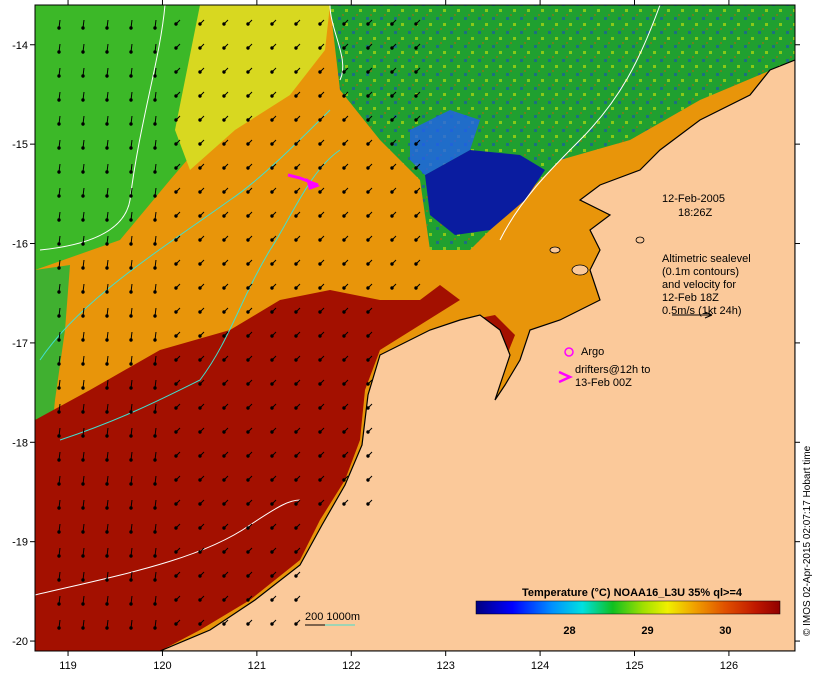 The image size is (820, 680). Describe the element at coordinates (640, 240) in the screenshot. I see `island` at that location.